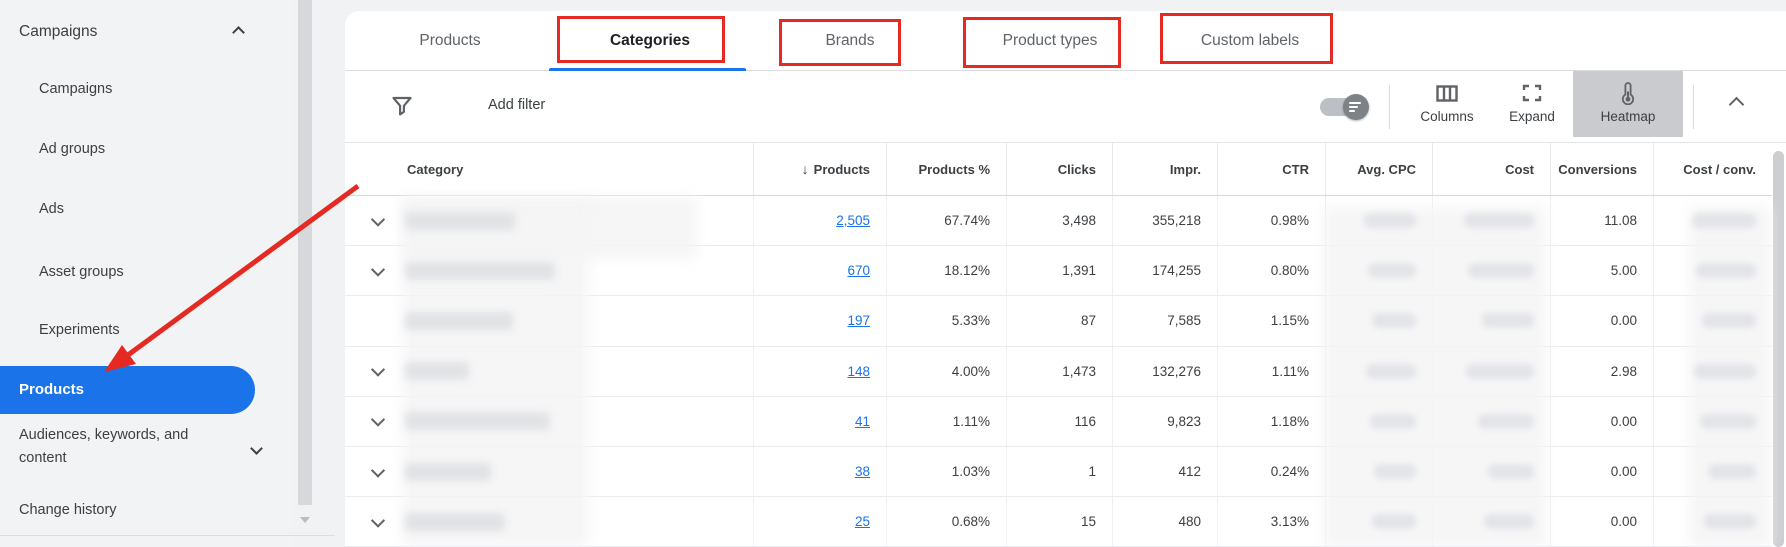 The image size is (1786, 547). Describe the element at coordinates (1532, 108) in the screenshot. I see `expand-button: Expand` at that location.